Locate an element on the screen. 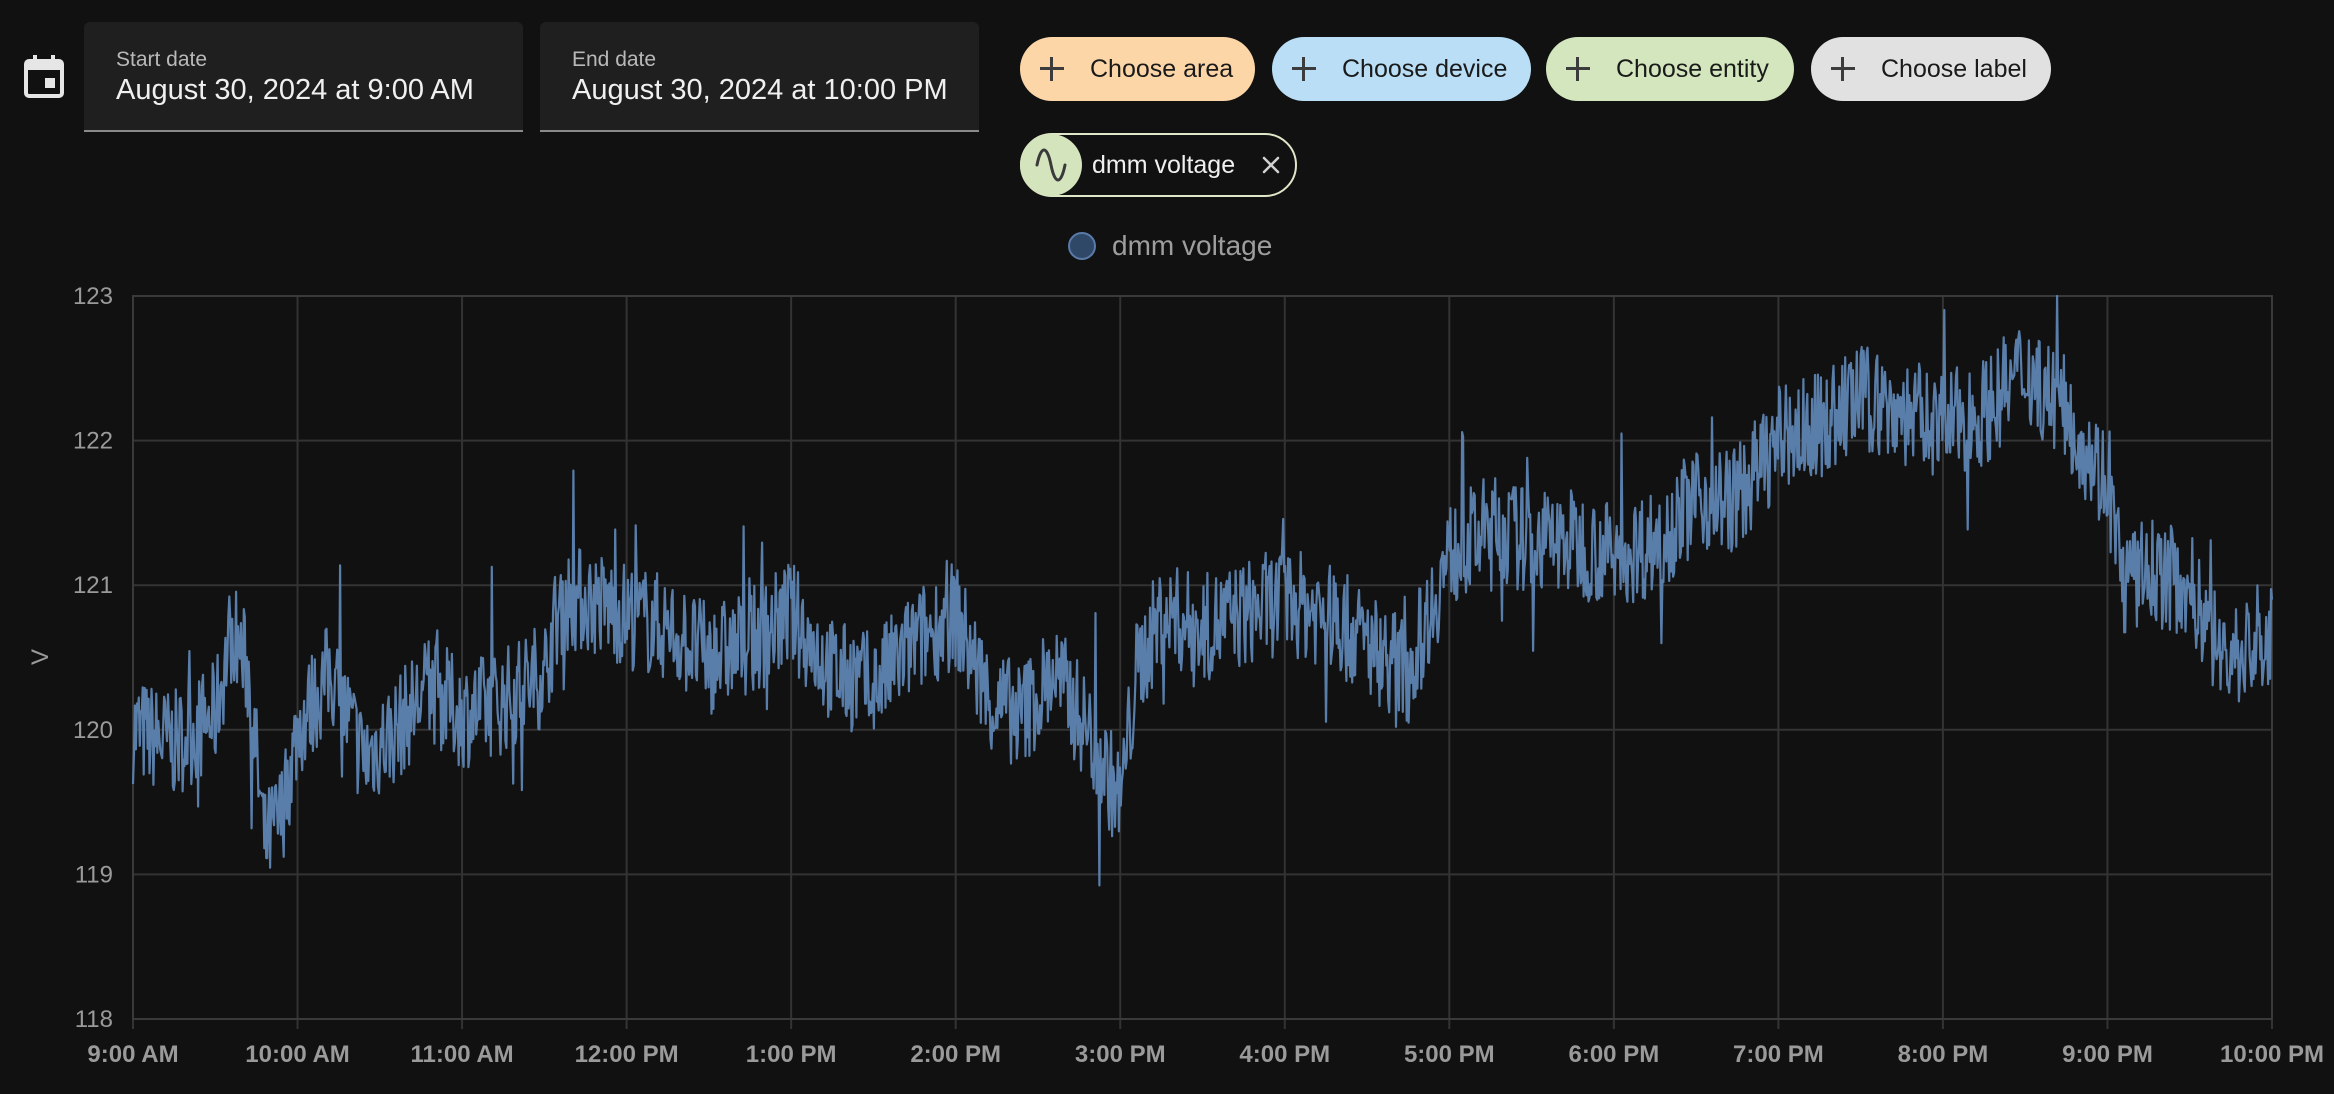 The width and height of the screenshot is (2334, 1094). end-date-field: End date August 30, 2024 at 10:00 PM is located at coordinates (759, 77).